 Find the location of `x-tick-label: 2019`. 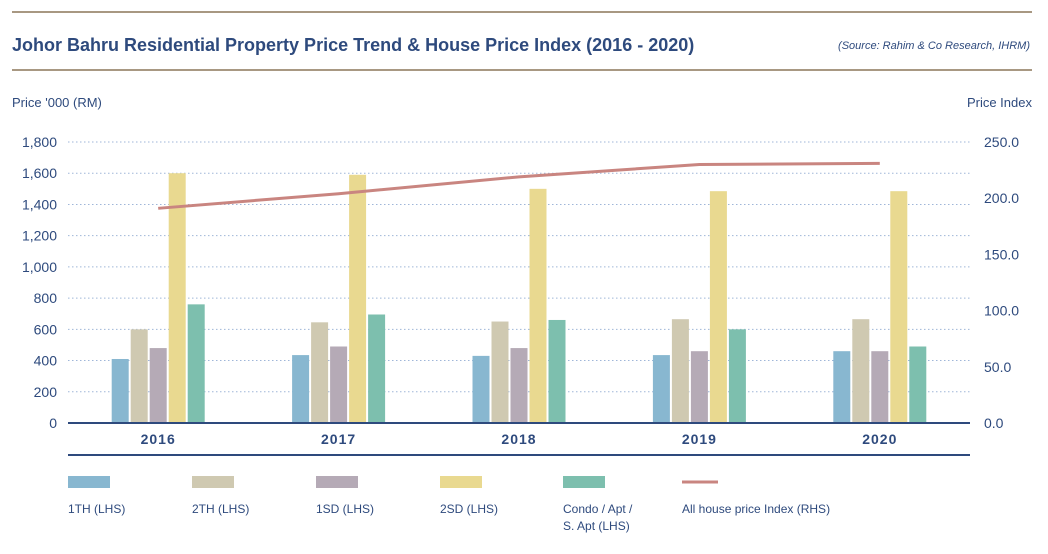

x-tick-label: 2019 is located at coordinates (699, 439).